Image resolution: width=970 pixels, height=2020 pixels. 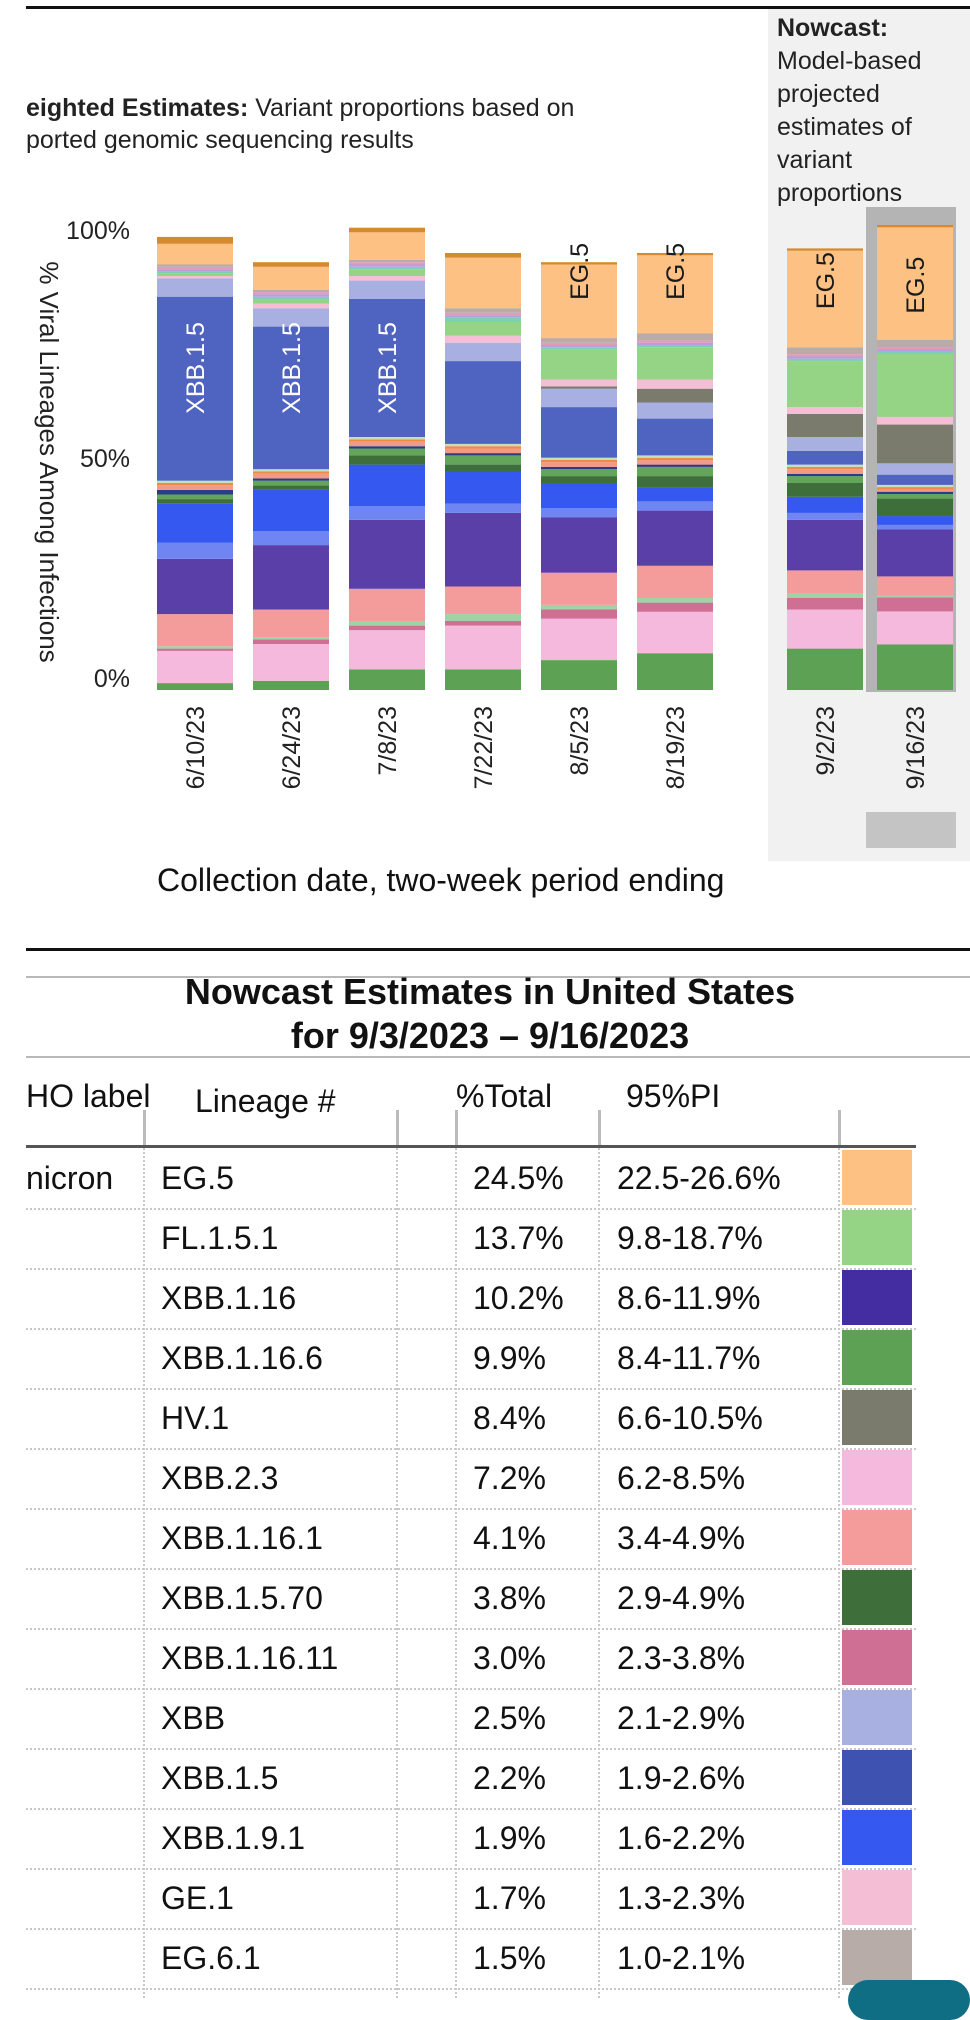 I want to click on table-header-rule, so click(x=471, y=1146).